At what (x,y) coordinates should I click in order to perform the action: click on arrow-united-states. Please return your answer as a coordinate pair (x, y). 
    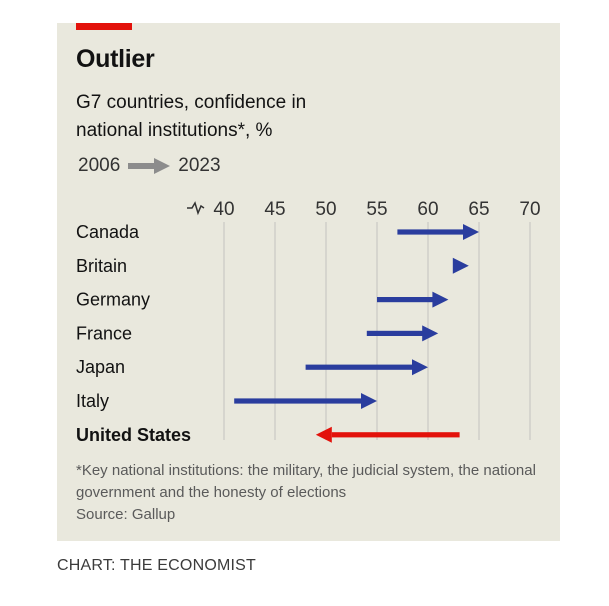
    Looking at the image, I should click on (387, 434).